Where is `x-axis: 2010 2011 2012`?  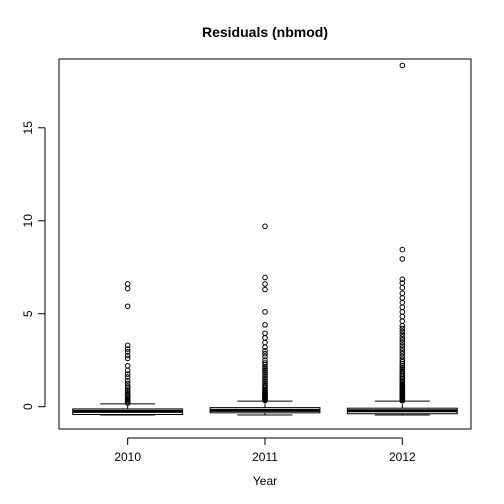
x-axis: 2010 2011 2012 is located at coordinates (265, 450).